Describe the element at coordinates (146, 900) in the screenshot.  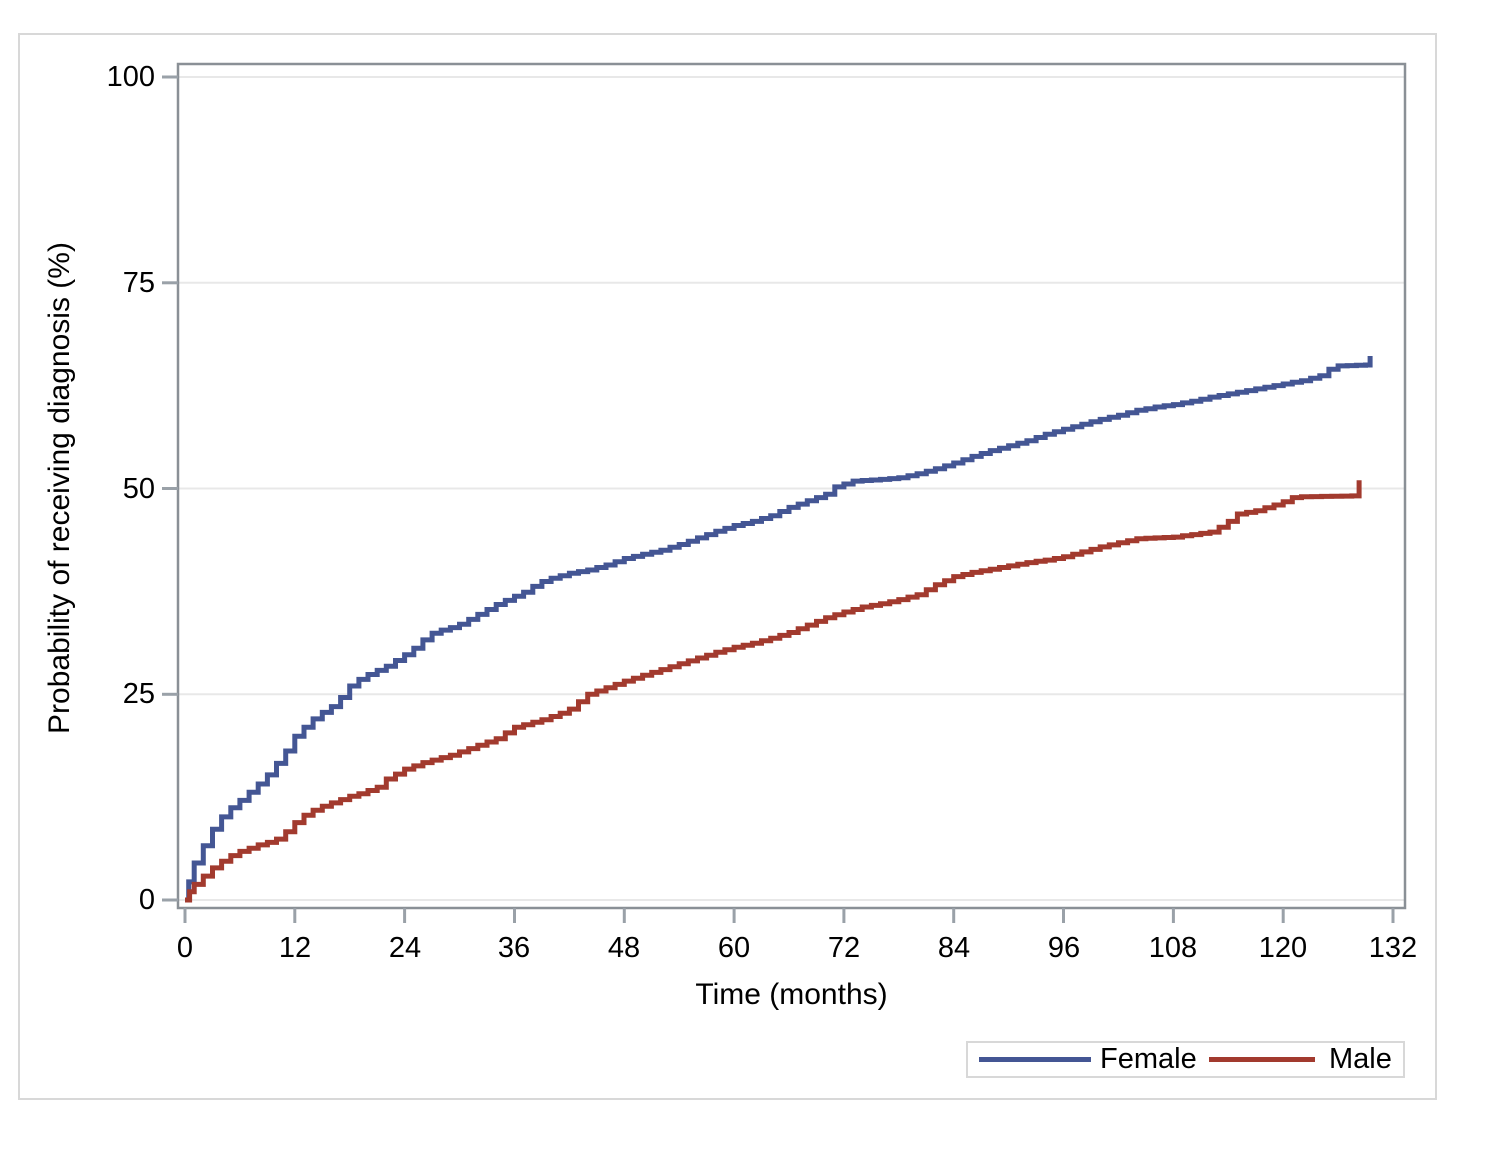
I see `y-tick-label: 0` at that location.